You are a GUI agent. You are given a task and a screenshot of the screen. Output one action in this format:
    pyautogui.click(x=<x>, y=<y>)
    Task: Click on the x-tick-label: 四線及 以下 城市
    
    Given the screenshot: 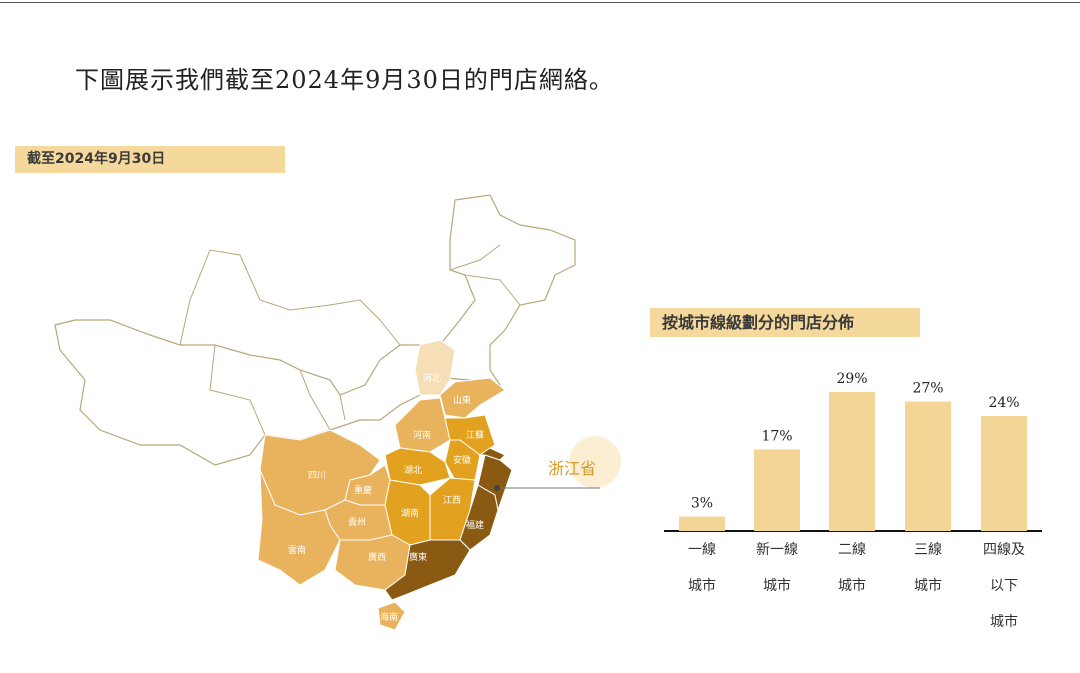 What is the action you would take?
    pyautogui.click(x=1004, y=586)
    